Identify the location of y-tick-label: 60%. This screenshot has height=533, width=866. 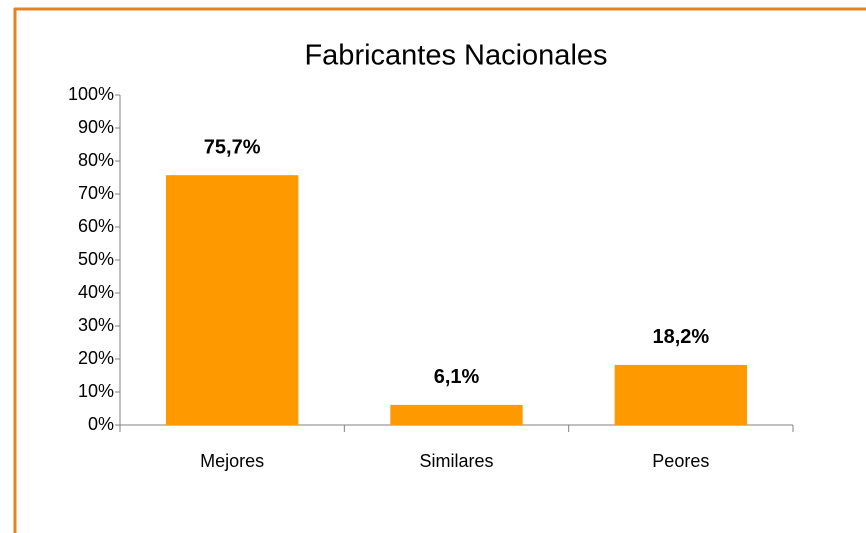
(96, 226).